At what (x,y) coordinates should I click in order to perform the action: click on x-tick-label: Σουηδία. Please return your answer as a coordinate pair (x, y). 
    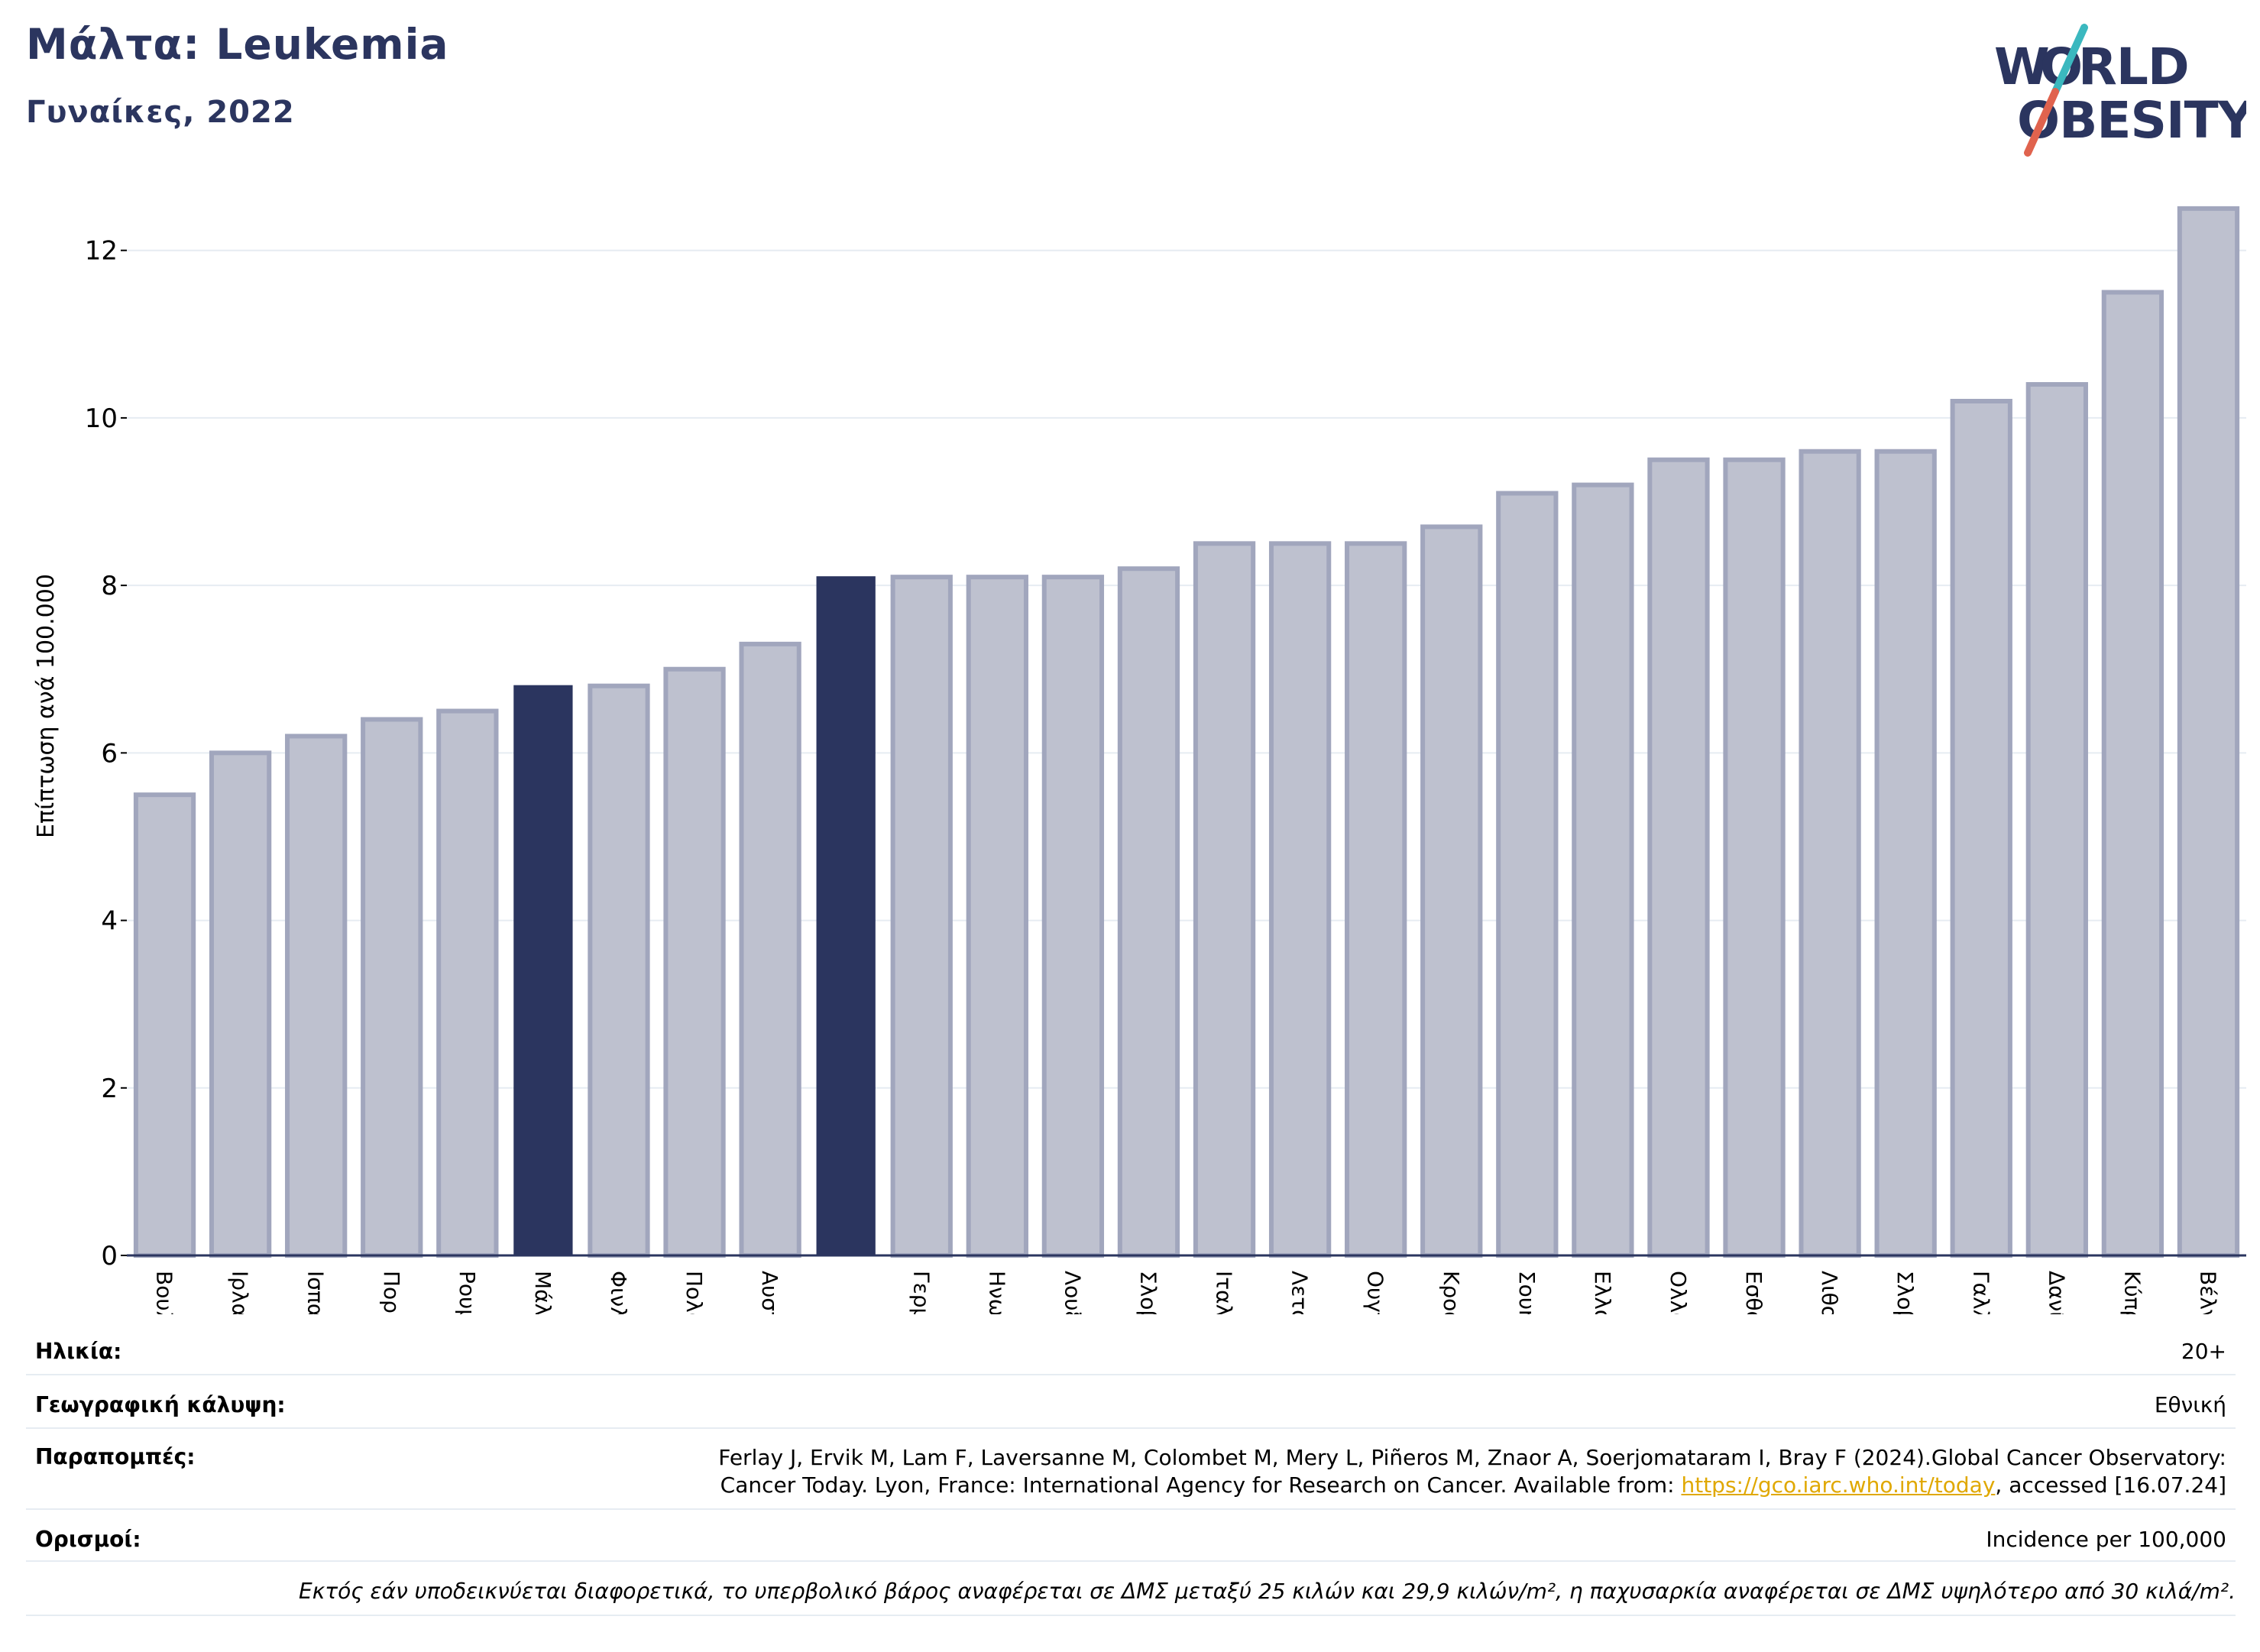
    Looking at the image, I should click on (1527, 1292).